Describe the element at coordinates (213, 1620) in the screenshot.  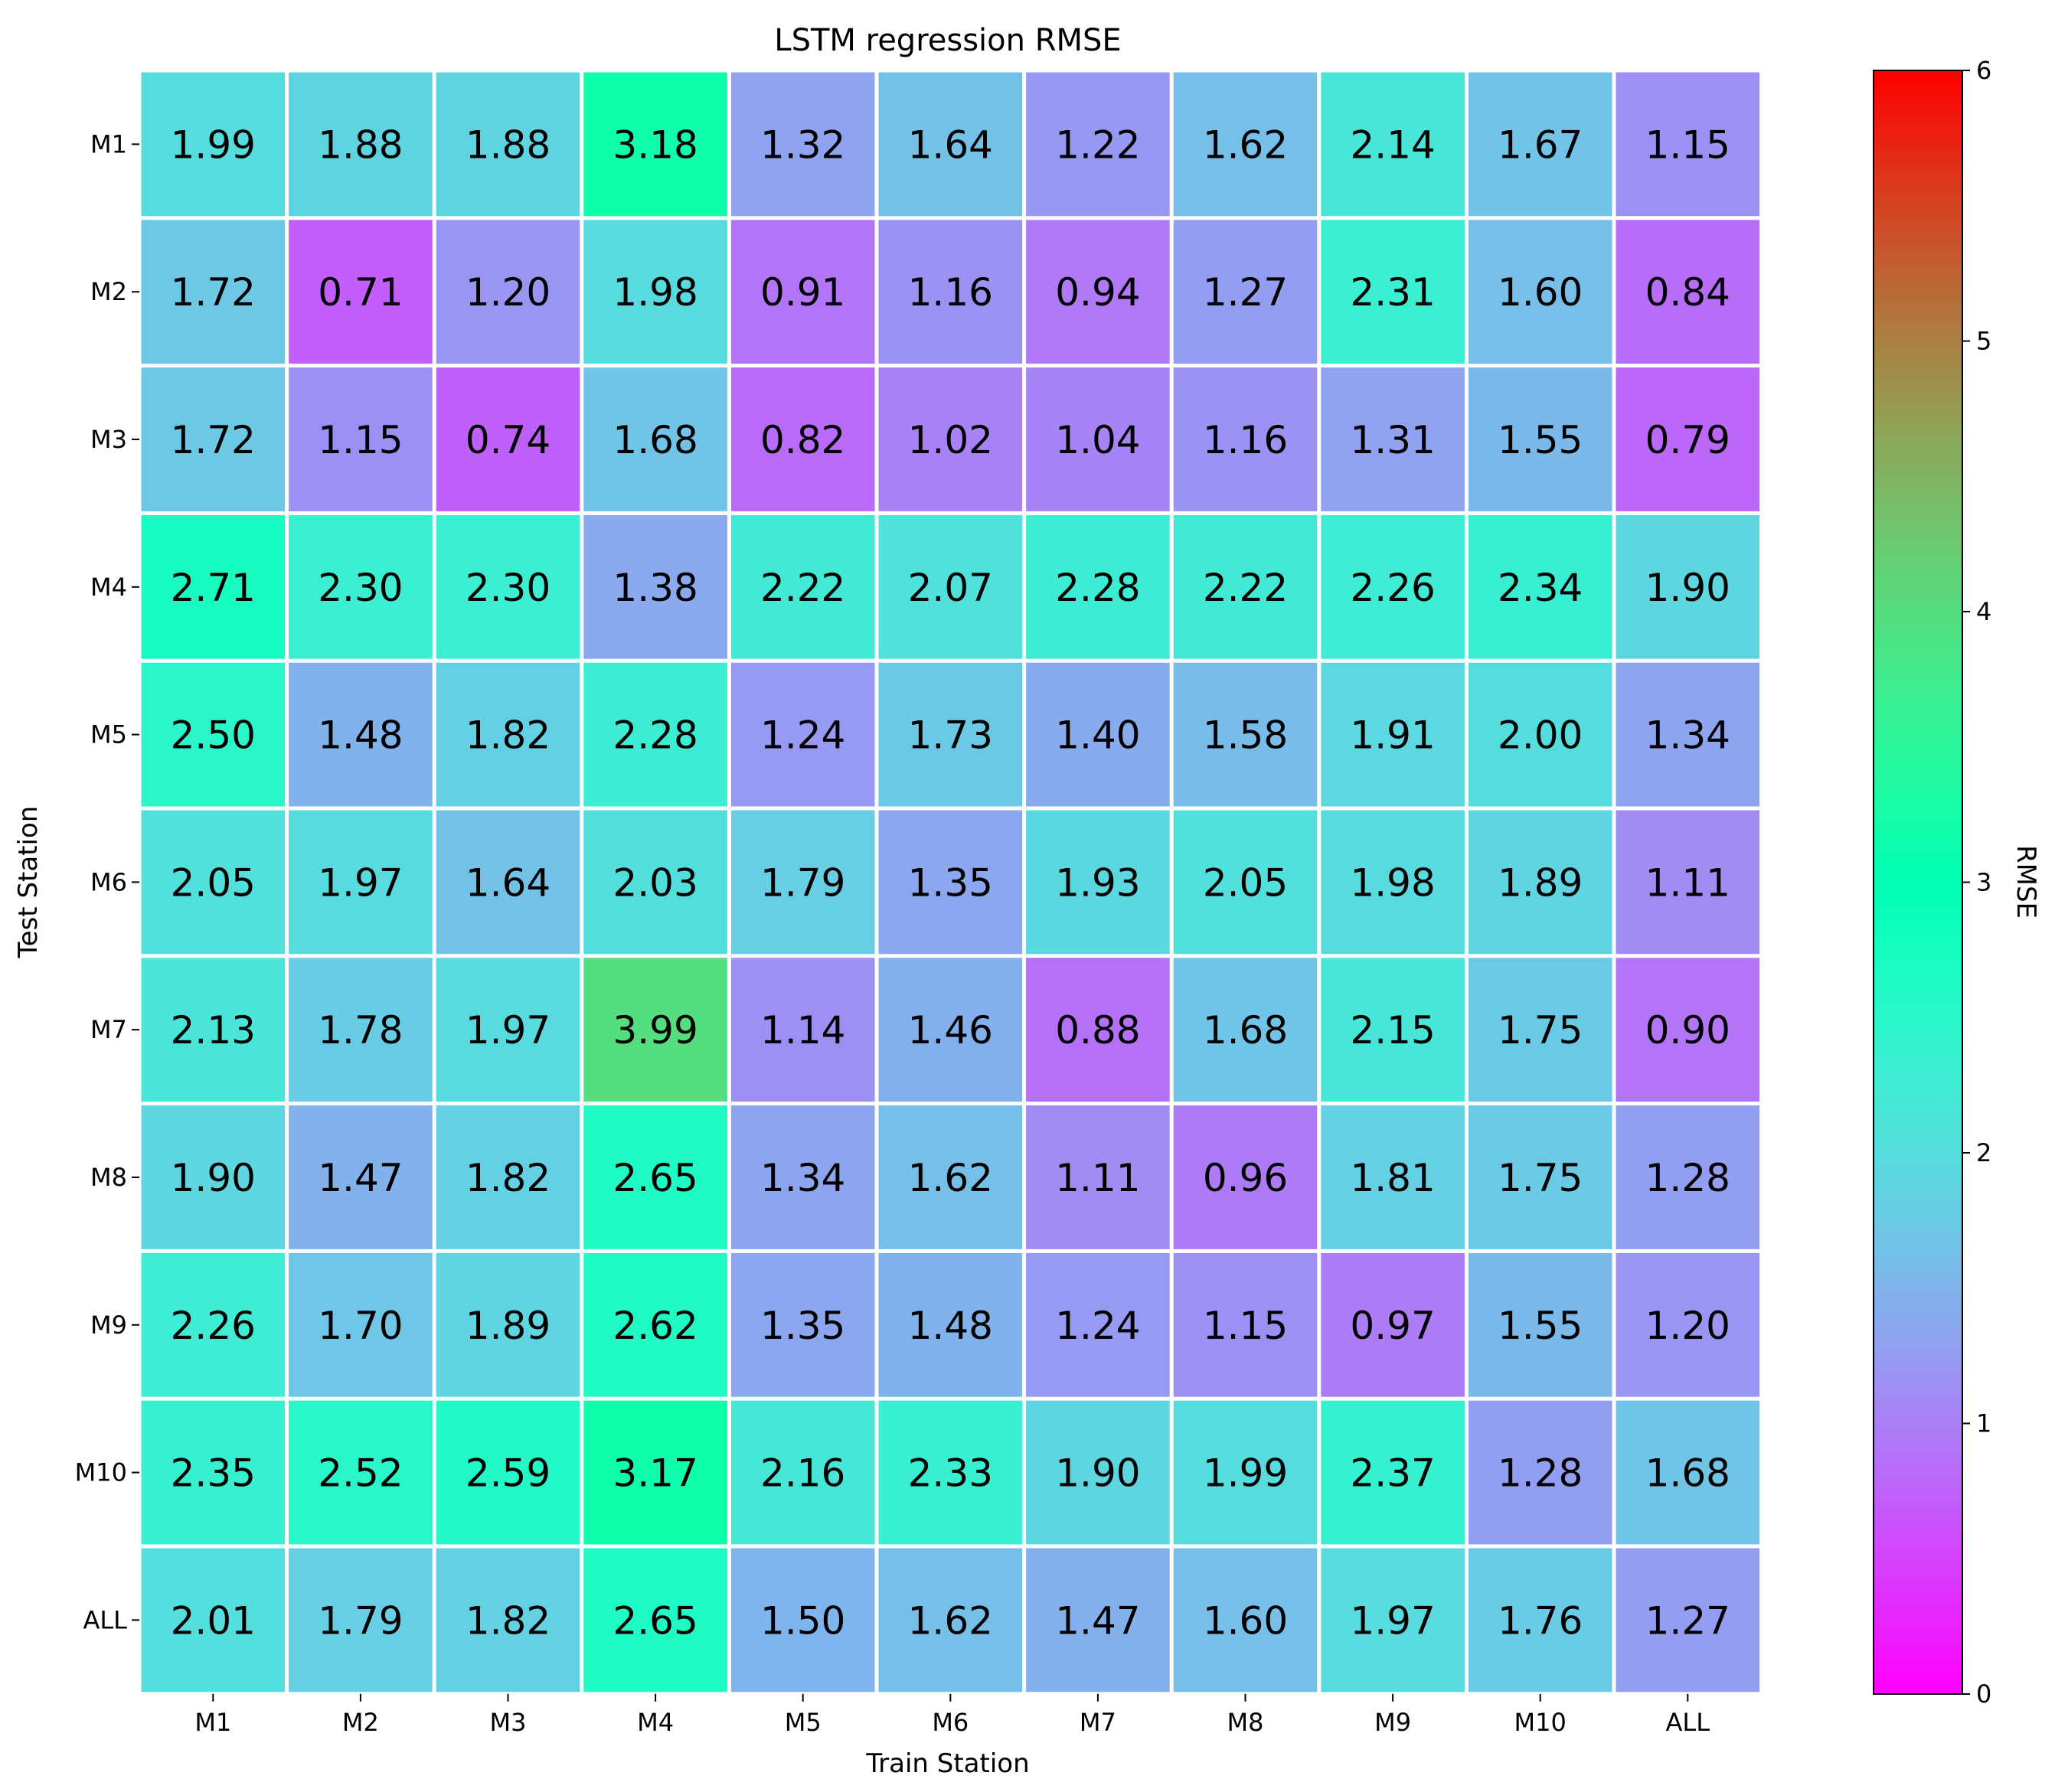
I see `cell-value-label: 2.01` at that location.